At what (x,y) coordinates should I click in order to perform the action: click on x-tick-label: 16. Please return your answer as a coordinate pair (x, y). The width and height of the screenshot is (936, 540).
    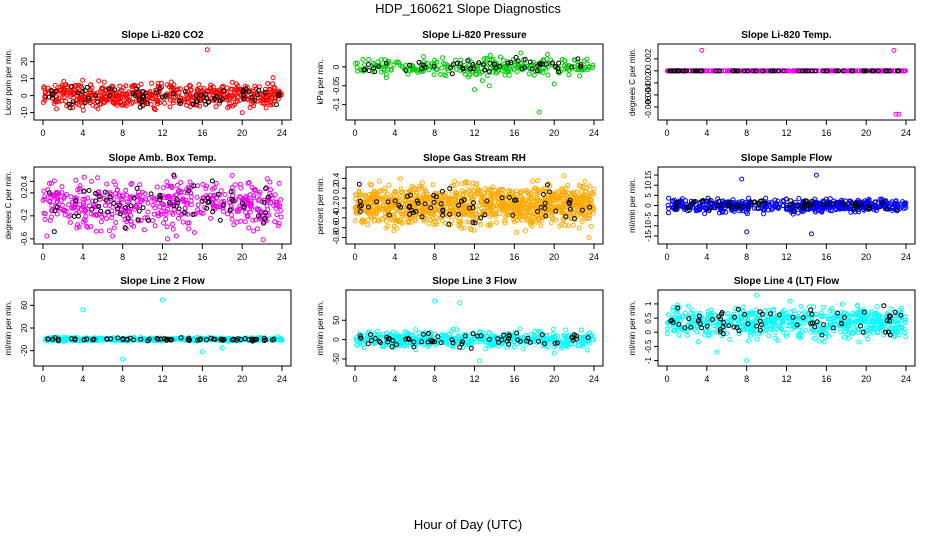
    Looking at the image, I should click on (202, 133).